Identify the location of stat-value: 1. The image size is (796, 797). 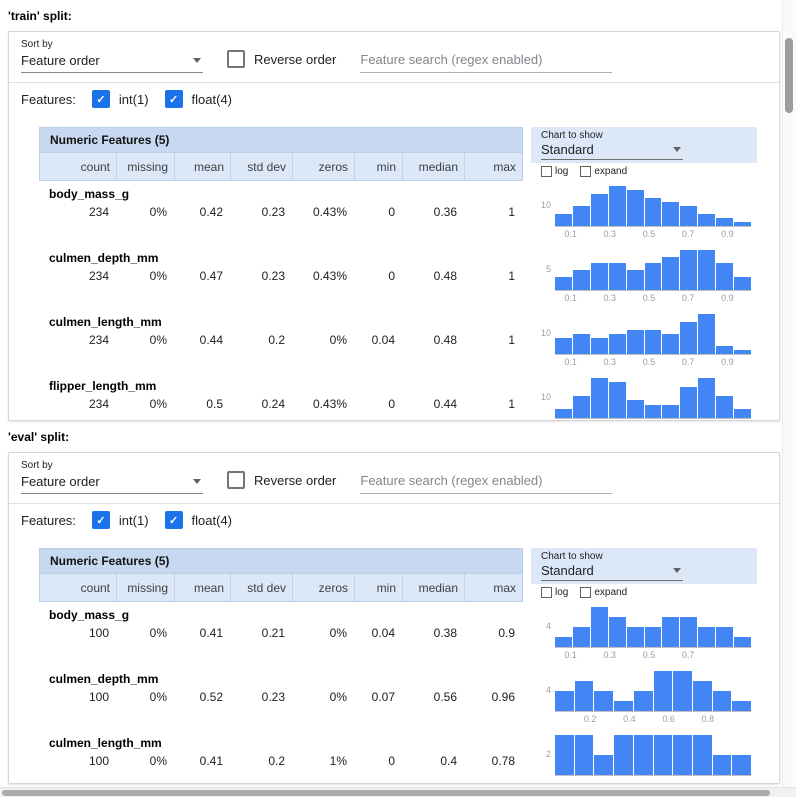
(511, 276).